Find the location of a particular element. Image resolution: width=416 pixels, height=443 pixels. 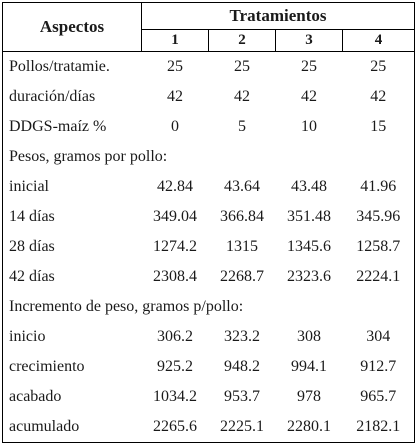

table-row: acabado 1034.2 953.7 978 965.7 is located at coordinates (209, 397).